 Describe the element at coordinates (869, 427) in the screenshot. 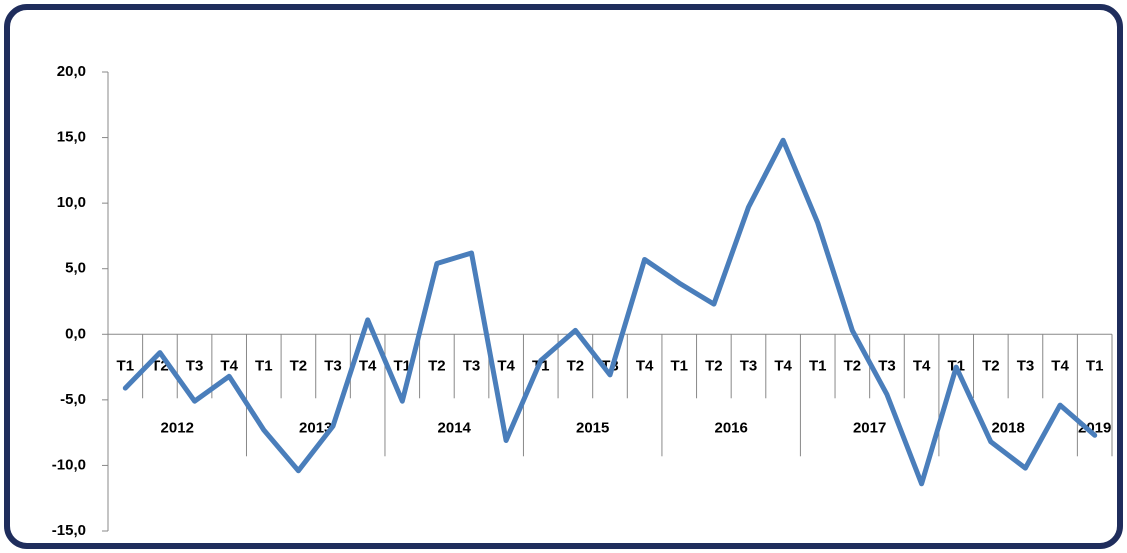

I see `year-label: 2017` at that location.